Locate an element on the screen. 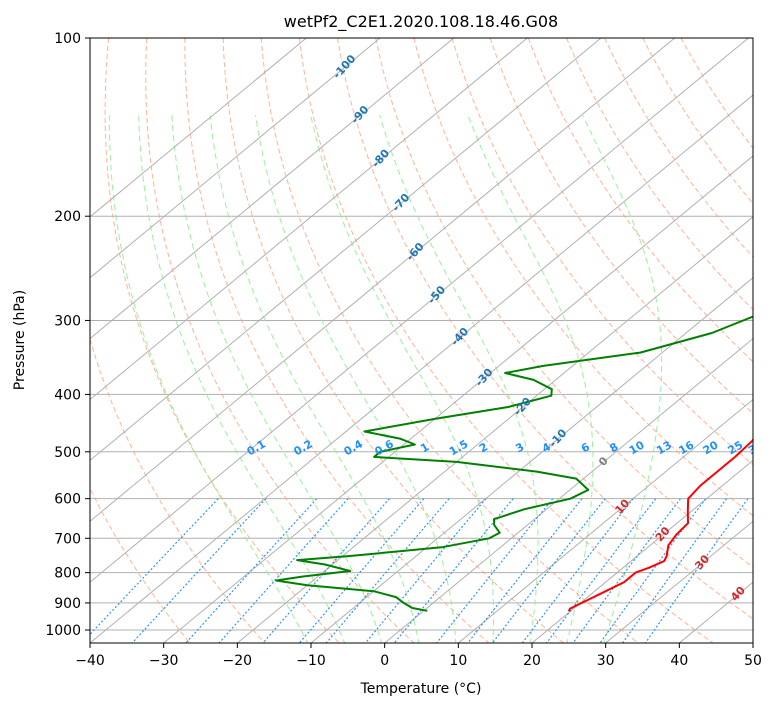 Image resolution: width=775 pixels, height=708 pixels. isotherm-label: -40 is located at coordinates (459, 337).